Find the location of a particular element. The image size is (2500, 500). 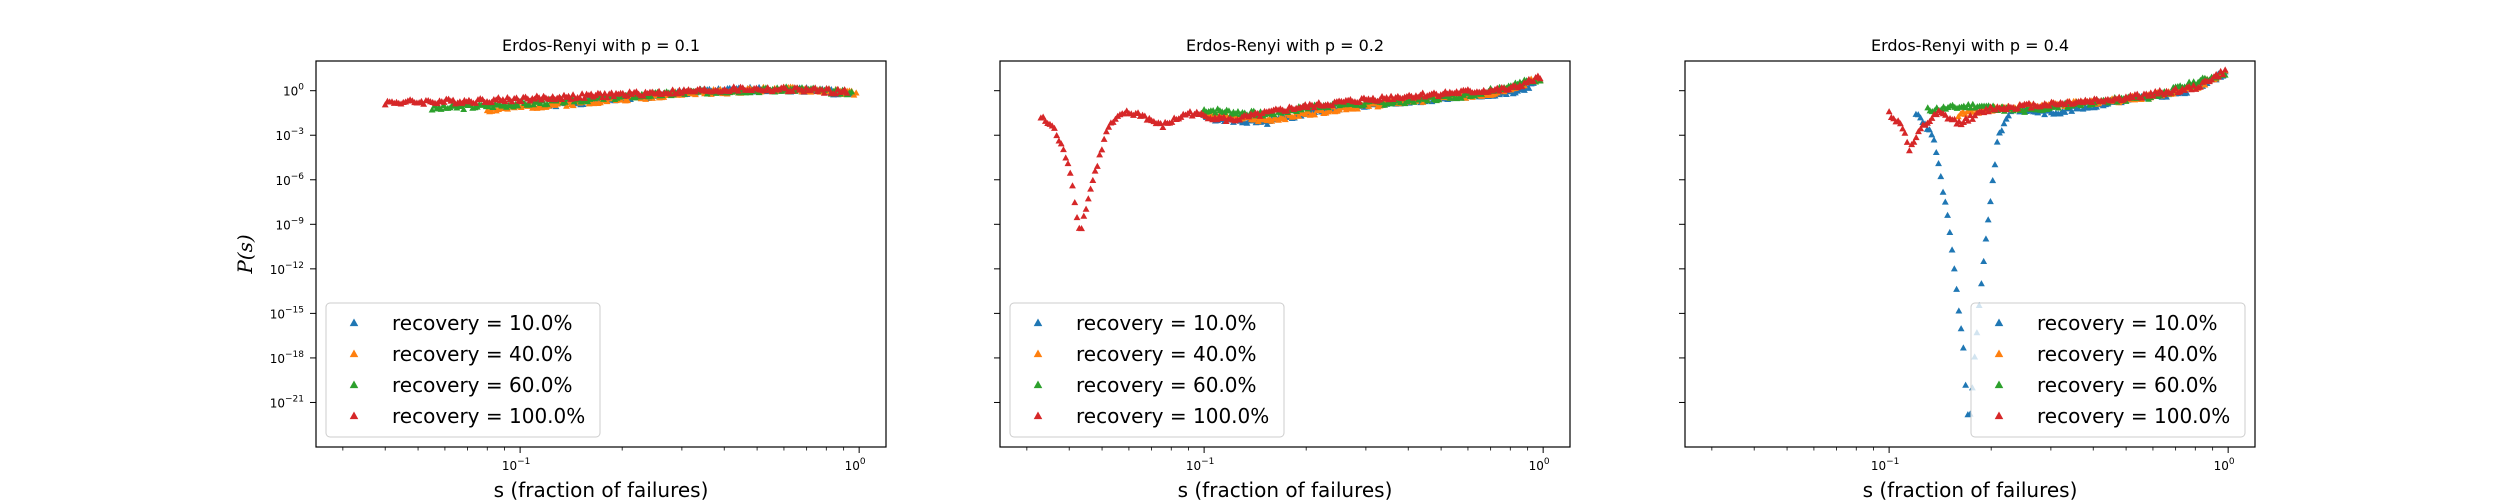

y-tick-label: 10⁻⁶ is located at coordinates (289, 180).